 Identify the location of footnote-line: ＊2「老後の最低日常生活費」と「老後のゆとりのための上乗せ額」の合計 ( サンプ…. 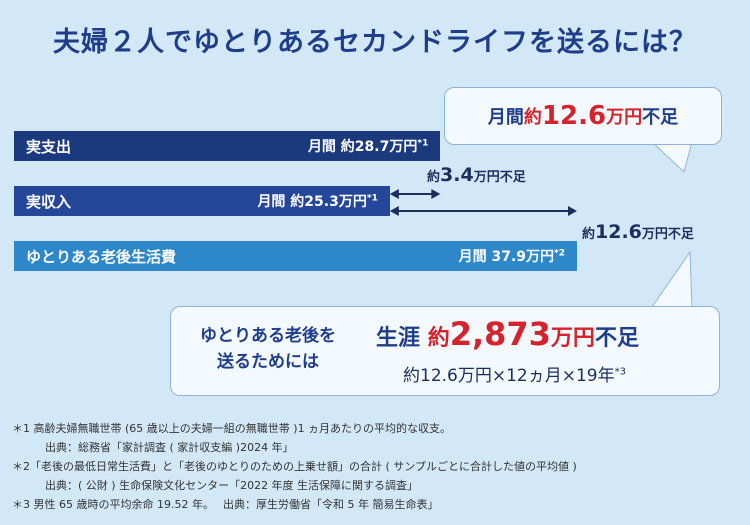
(294, 466).